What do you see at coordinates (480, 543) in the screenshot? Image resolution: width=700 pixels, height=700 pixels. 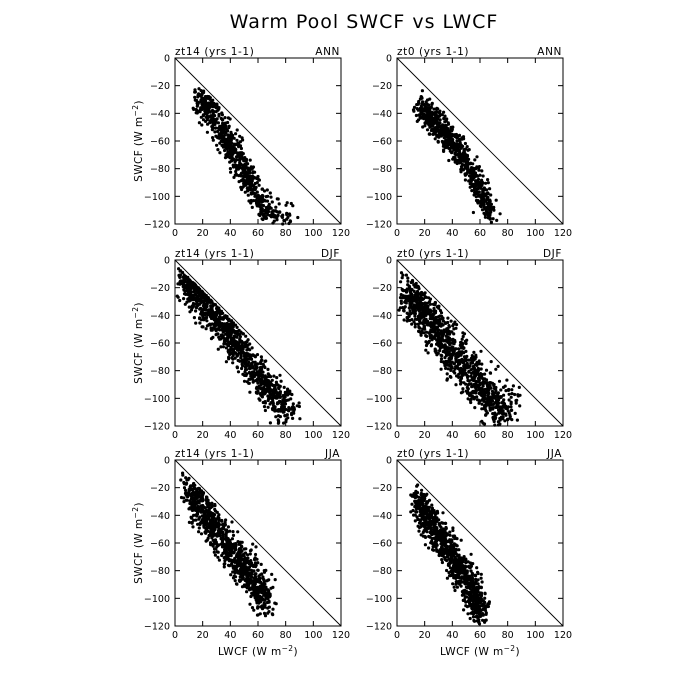 I see `reference-line` at bounding box center [480, 543].